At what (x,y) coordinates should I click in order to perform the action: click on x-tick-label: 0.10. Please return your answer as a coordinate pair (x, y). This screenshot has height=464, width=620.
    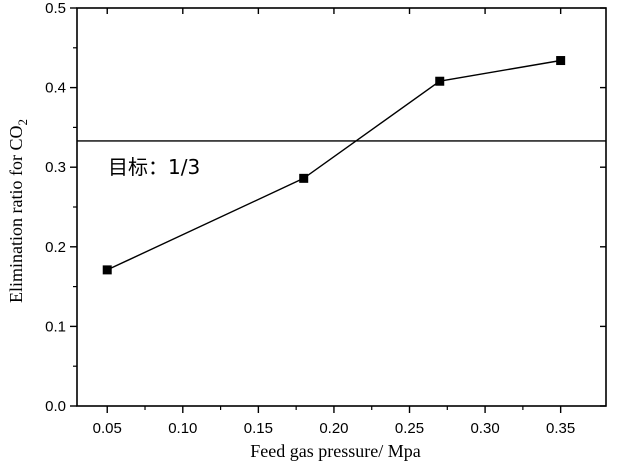
    Looking at the image, I should click on (182, 428).